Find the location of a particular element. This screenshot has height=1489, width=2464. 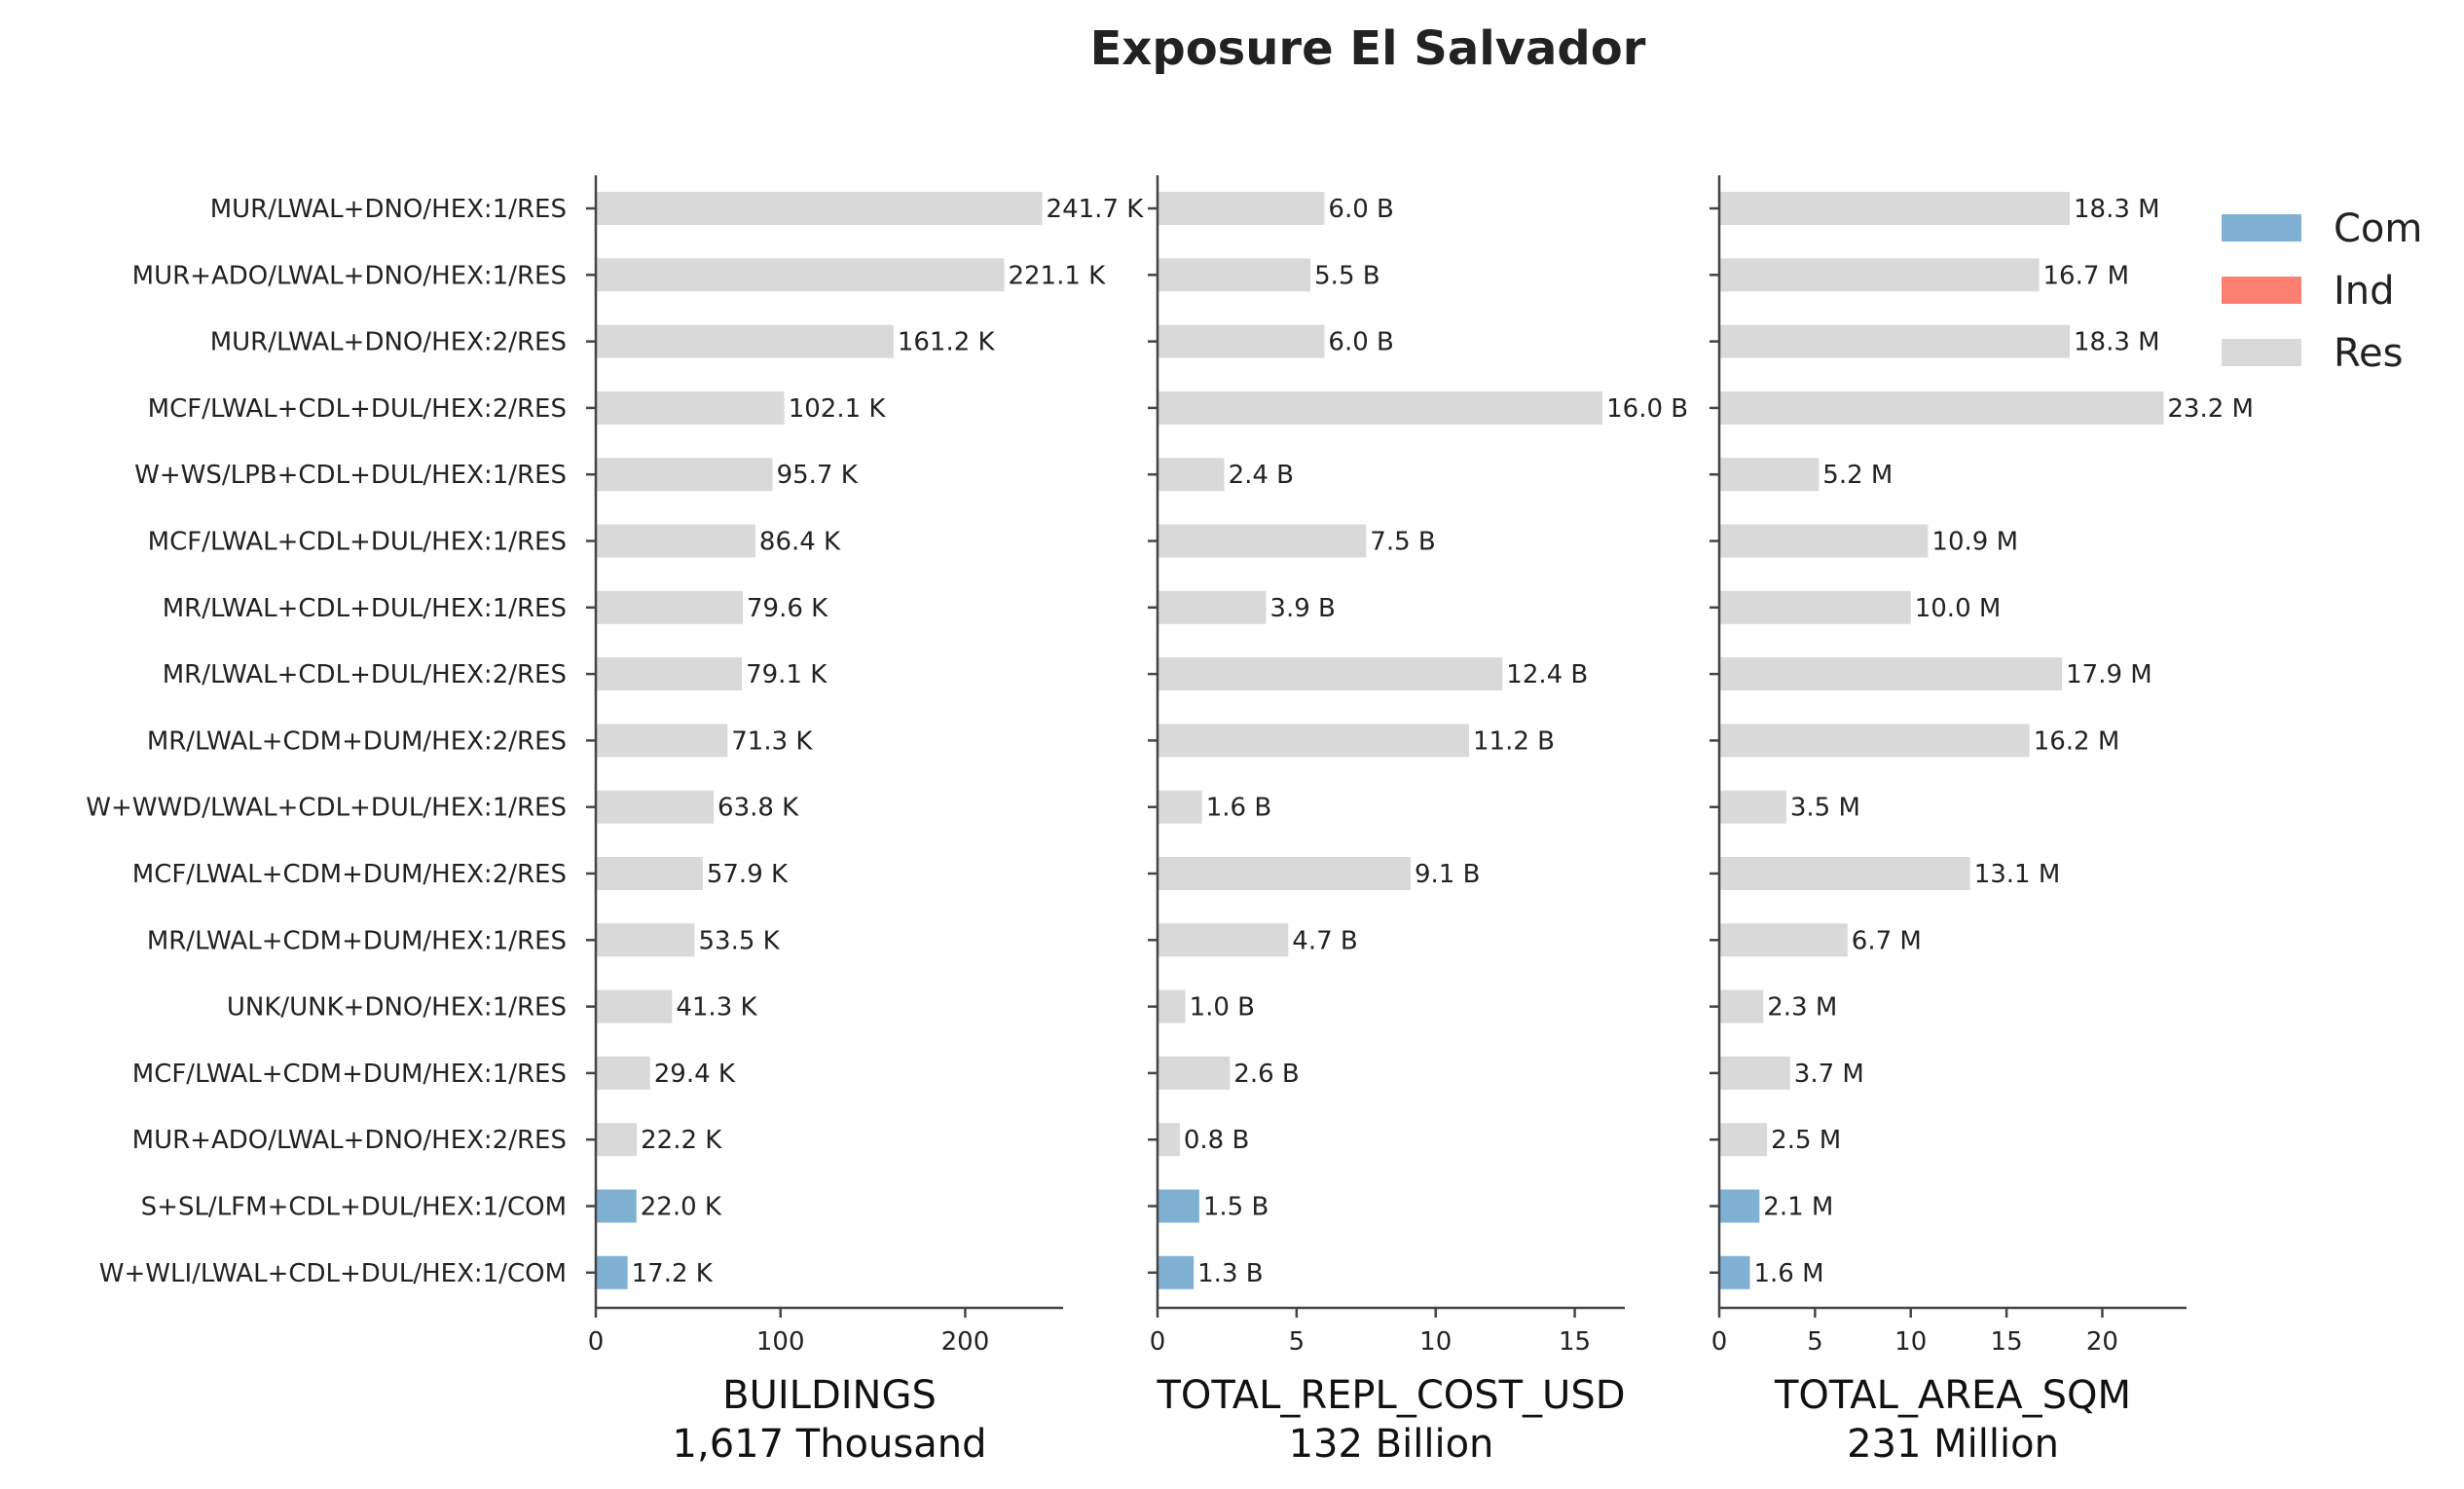

bar-value-label: 79.1 K is located at coordinates (787, 674).